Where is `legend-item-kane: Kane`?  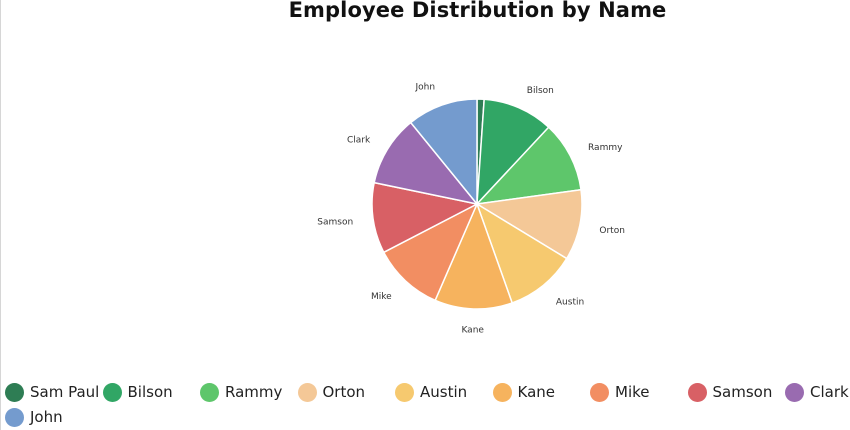 legend-item-kane: Kane is located at coordinates (524, 392).